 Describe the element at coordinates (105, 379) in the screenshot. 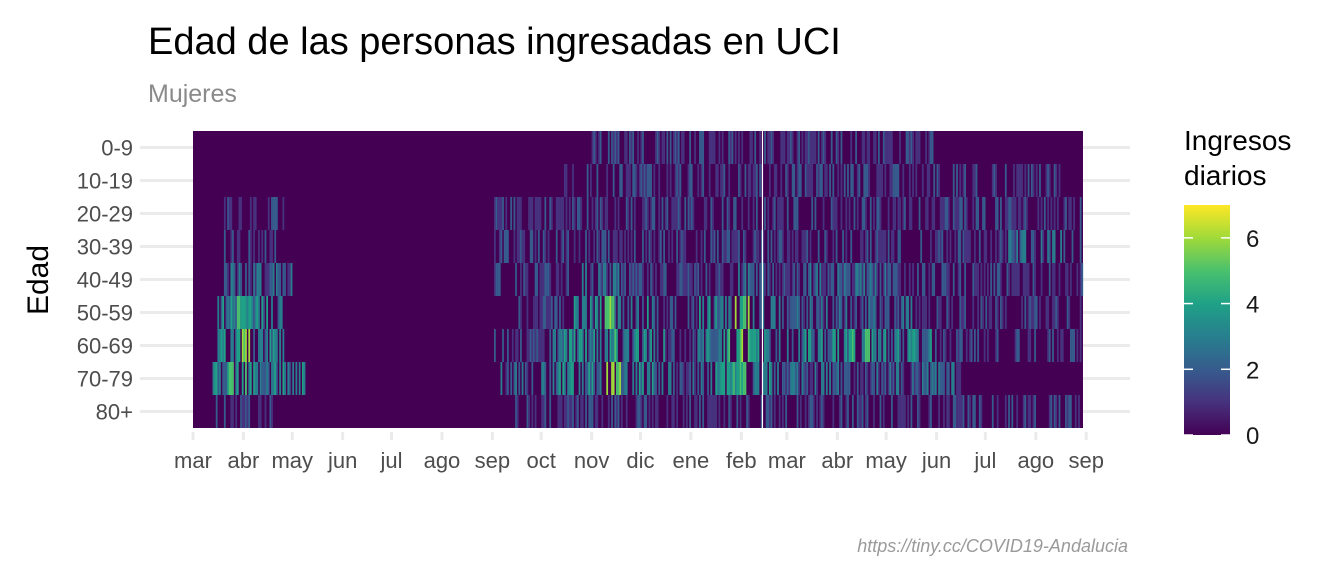

I see `y-tick-label-70-79: 70-79` at that location.